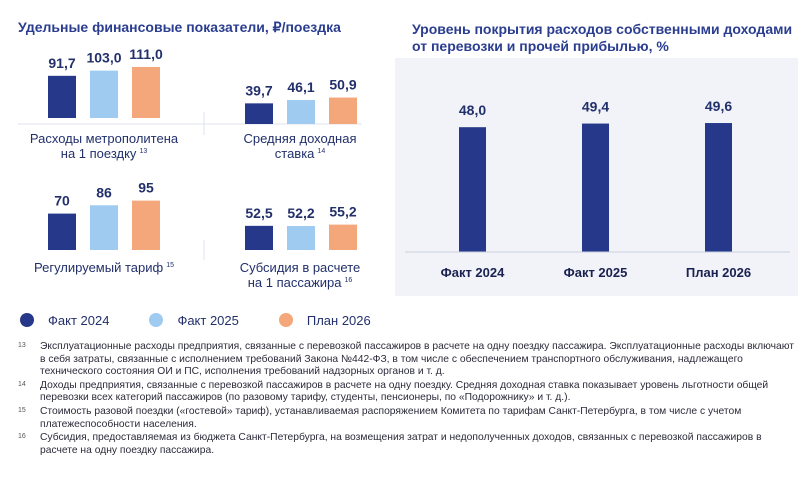  Describe the element at coordinates (62, 201) in the screenshot. I see `bar-value-label: 70` at that location.